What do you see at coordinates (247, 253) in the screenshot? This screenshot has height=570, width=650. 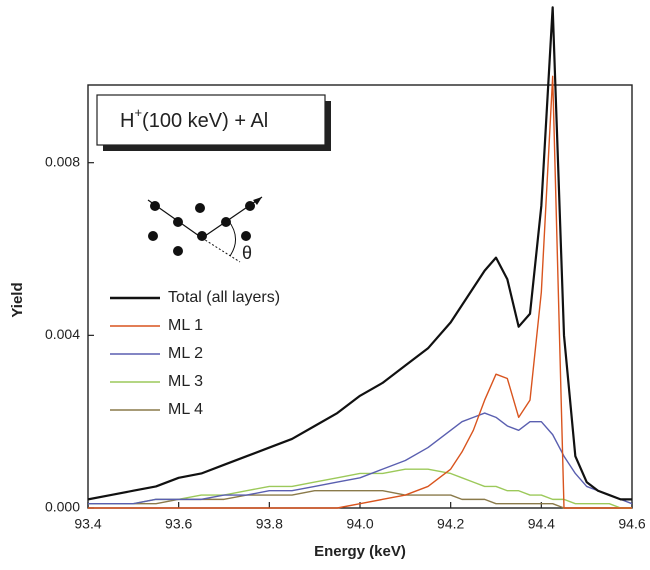 I see `theta-label: θ` at bounding box center [247, 253].